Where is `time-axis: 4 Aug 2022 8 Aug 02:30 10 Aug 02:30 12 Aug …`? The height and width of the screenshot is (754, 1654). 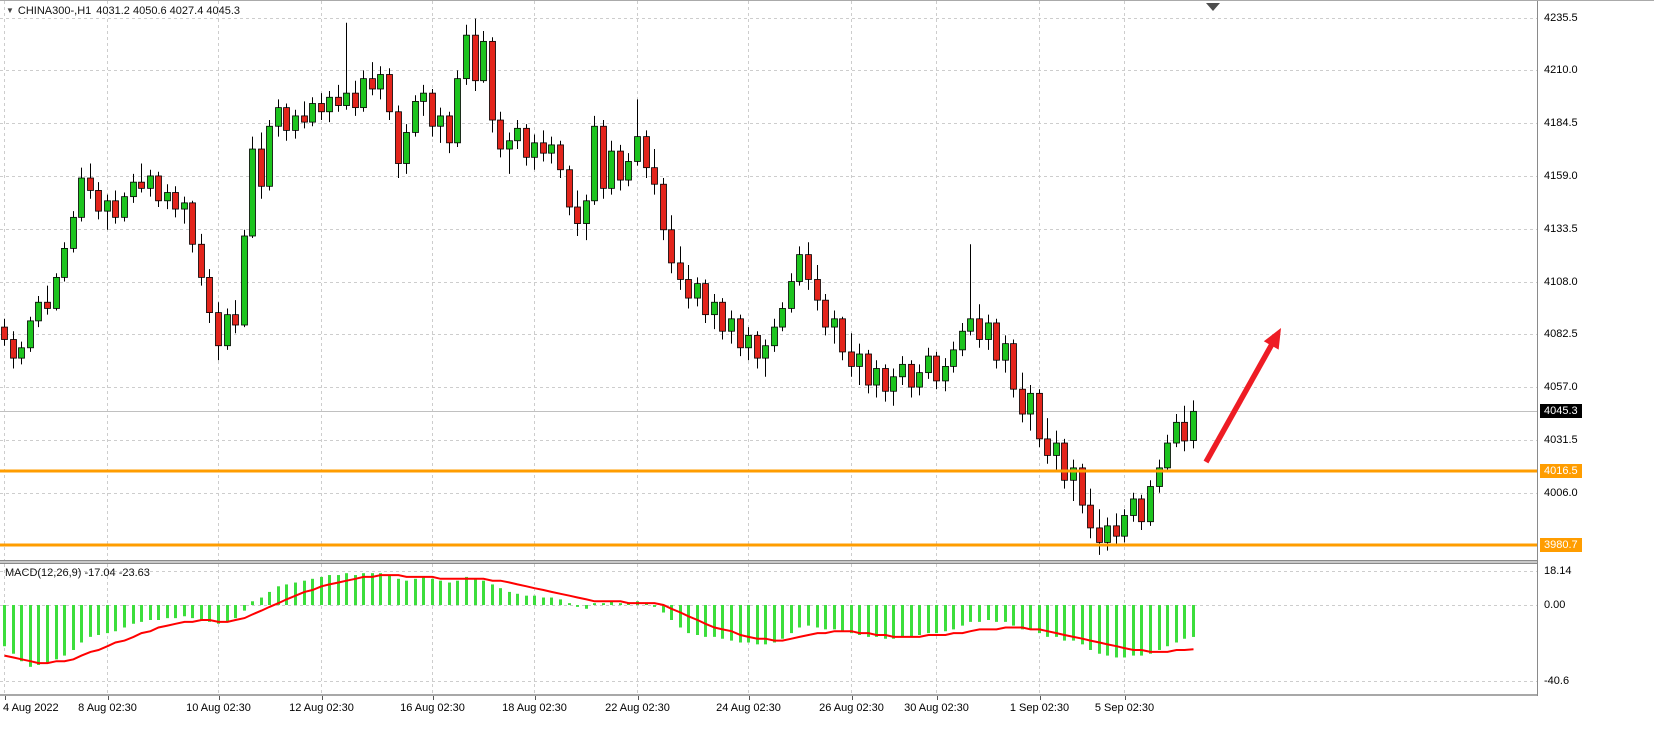
time-axis: 4 Aug 2022 8 Aug 02:30 10 Aug 02:30 12 Aug … is located at coordinates (827, 725).